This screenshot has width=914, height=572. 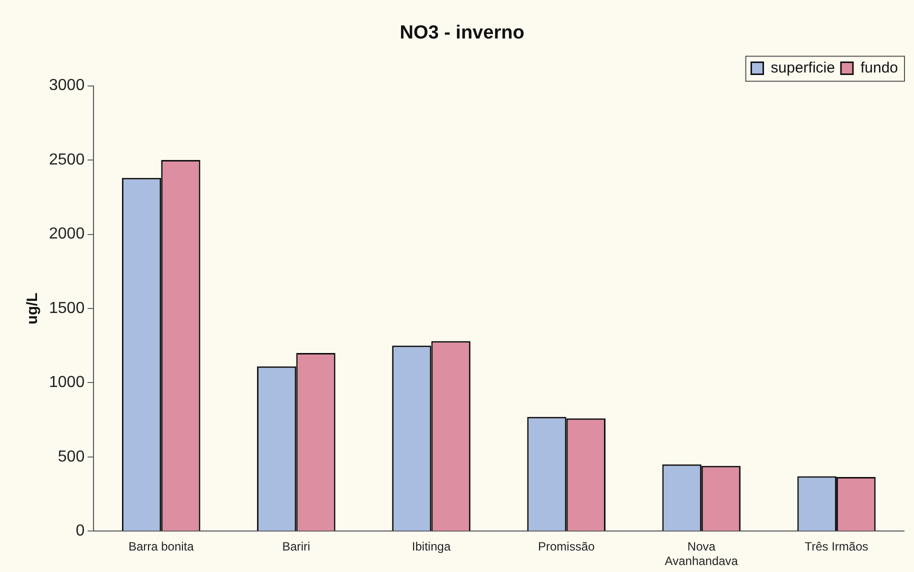 What do you see at coordinates (802, 67) in the screenshot?
I see `legend-label: superficie` at bounding box center [802, 67].